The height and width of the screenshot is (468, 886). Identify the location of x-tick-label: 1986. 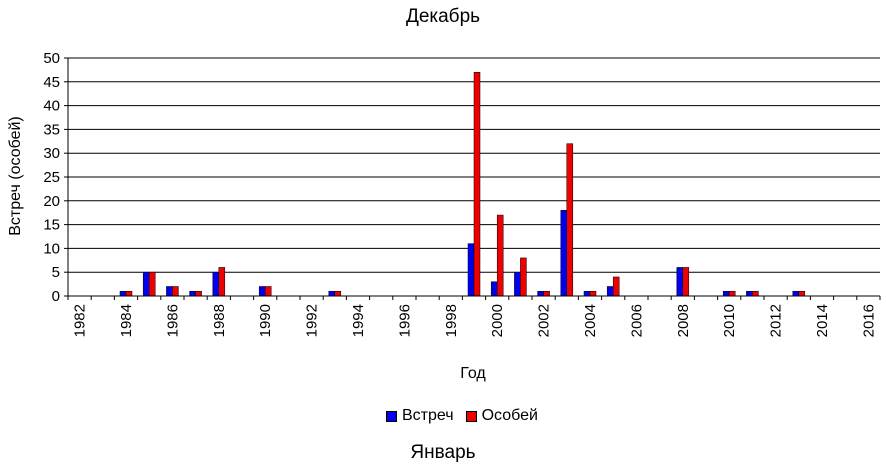
(172, 320).